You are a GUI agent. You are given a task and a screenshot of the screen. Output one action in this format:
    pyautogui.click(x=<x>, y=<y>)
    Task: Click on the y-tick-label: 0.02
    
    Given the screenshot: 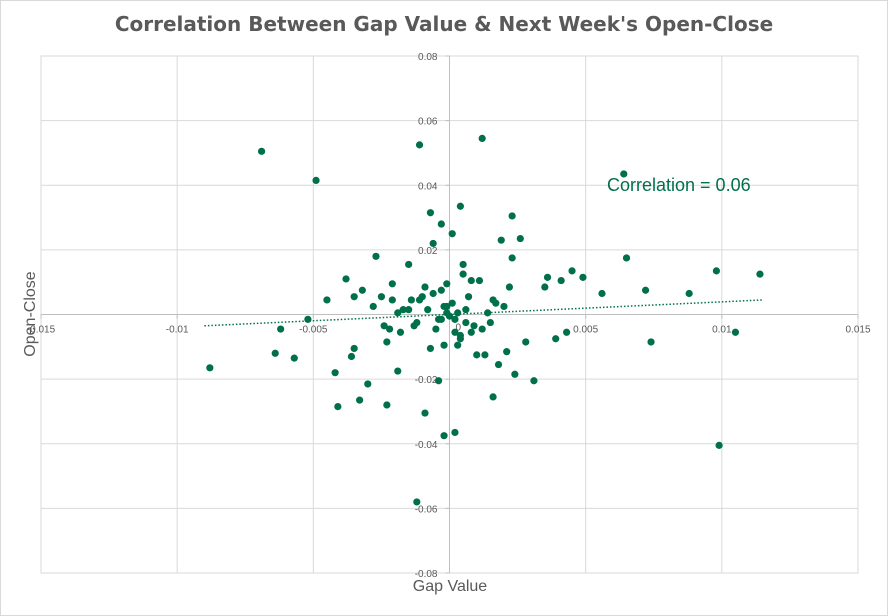 What is the action you would take?
    pyautogui.click(x=428, y=251)
    